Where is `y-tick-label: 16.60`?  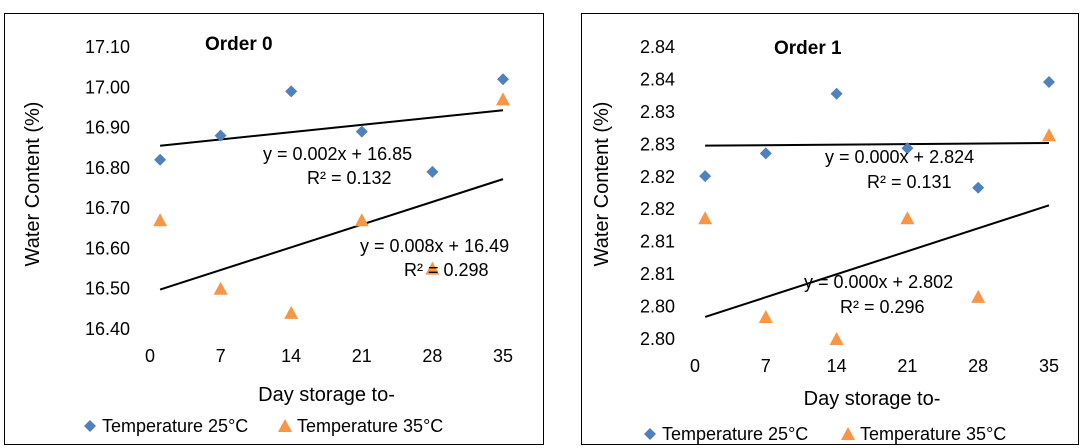
y-tick-label: 16.60 is located at coordinates (107, 248).